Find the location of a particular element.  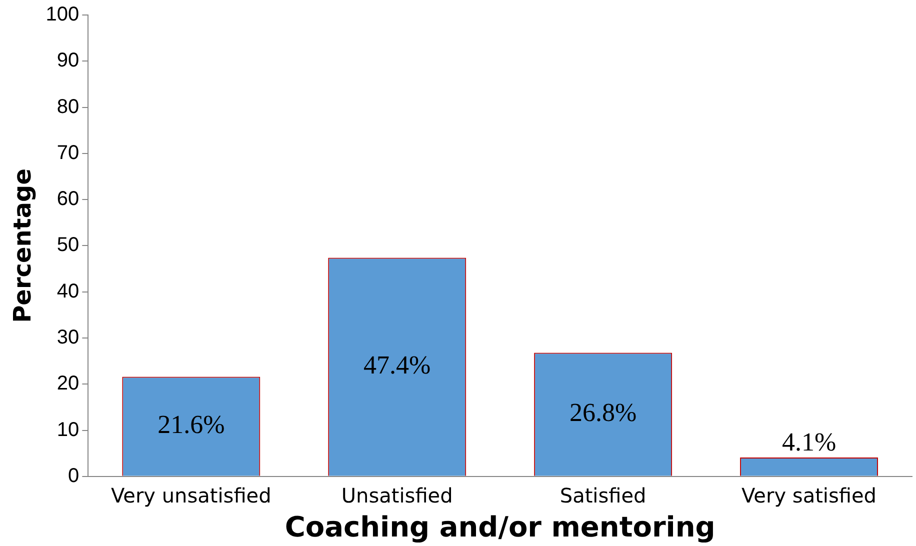

x-tick-label: Satisfied is located at coordinates (603, 496).